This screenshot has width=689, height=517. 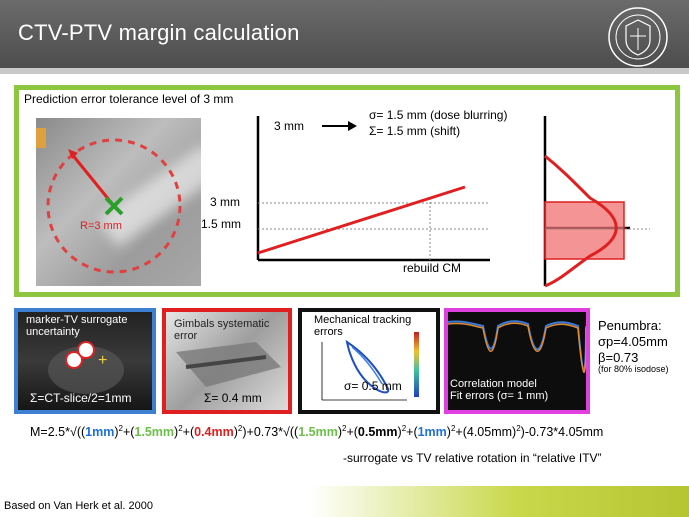 I want to click on p3-value: σ= 0.5 mm, so click(x=373, y=386).